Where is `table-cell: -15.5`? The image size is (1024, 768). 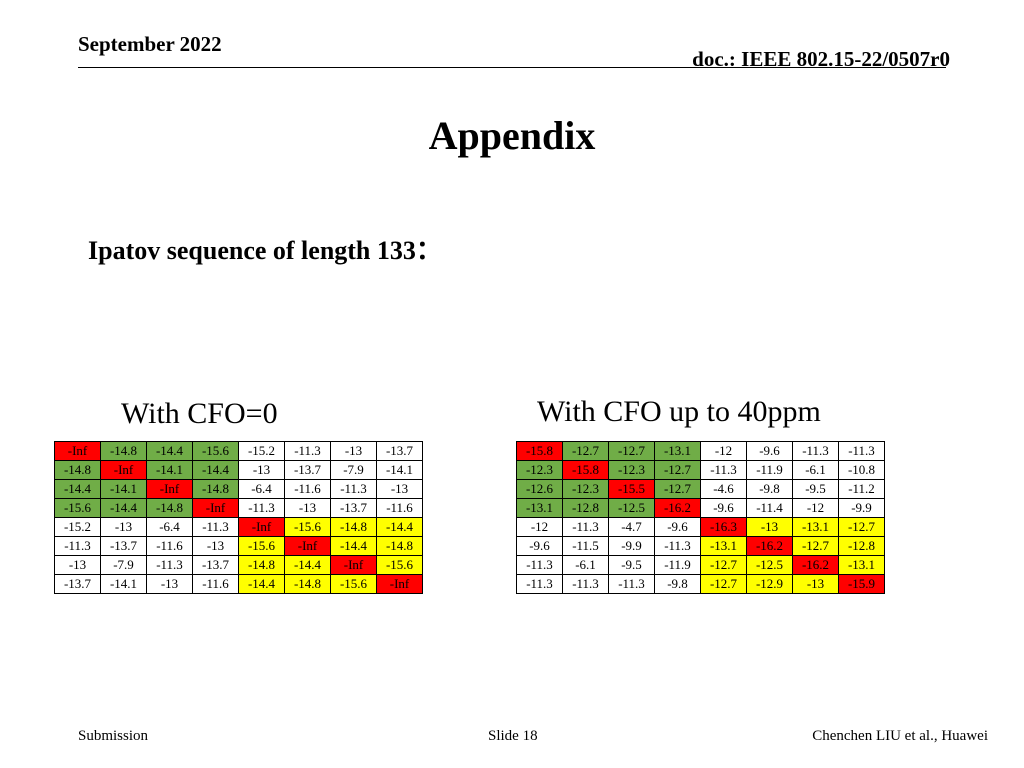 table-cell: -15.5 is located at coordinates (631, 489).